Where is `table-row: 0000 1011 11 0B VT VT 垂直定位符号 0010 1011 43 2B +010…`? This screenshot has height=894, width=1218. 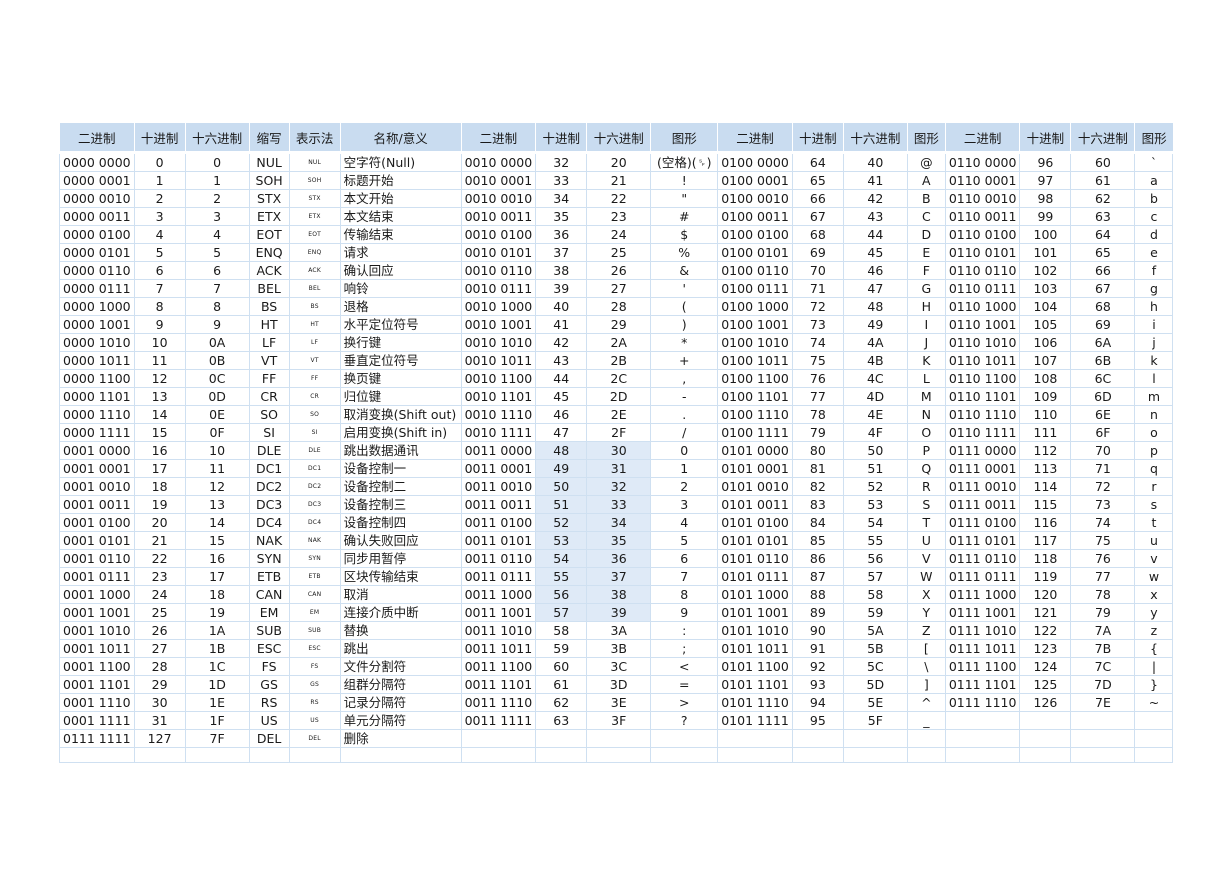
table-row: 0000 1011 11 0B VT VT 垂直定位符号 0010 1011 43 2B +010… is located at coordinates (616, 360).